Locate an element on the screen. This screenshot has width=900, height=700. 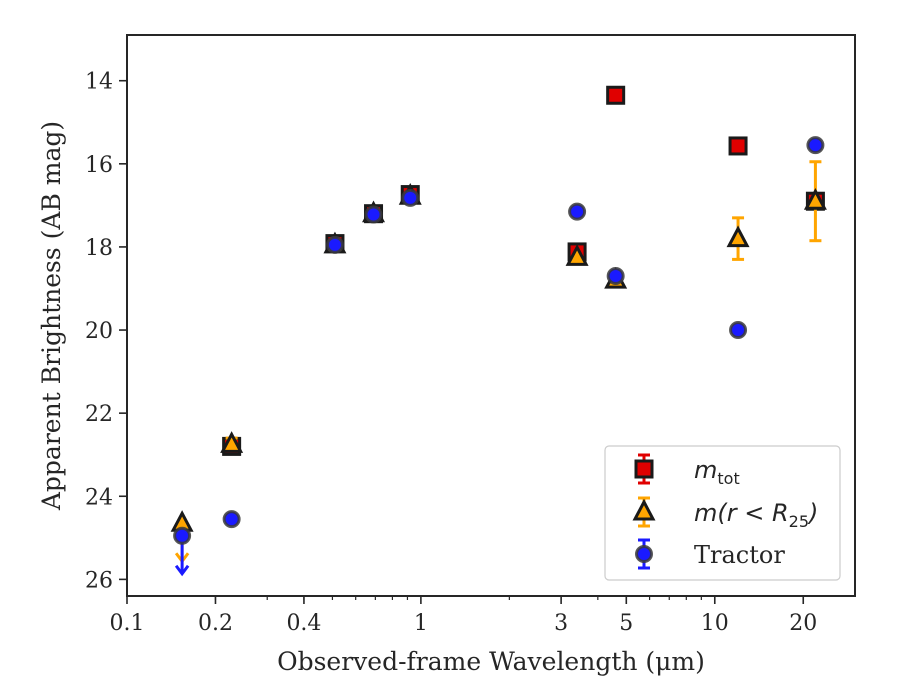
legend-marker-m-r-r25 is located at coordinates (644, 509).